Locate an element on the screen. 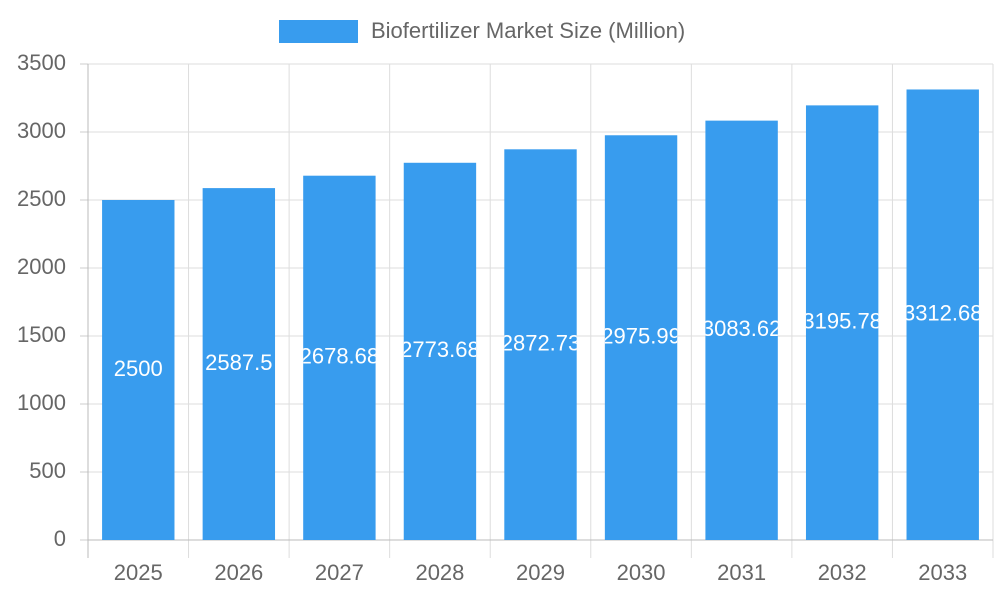 The height and width of the screenshot is (600, 1000). x-tick-label: 2029 is located at coordinates (540, 572).